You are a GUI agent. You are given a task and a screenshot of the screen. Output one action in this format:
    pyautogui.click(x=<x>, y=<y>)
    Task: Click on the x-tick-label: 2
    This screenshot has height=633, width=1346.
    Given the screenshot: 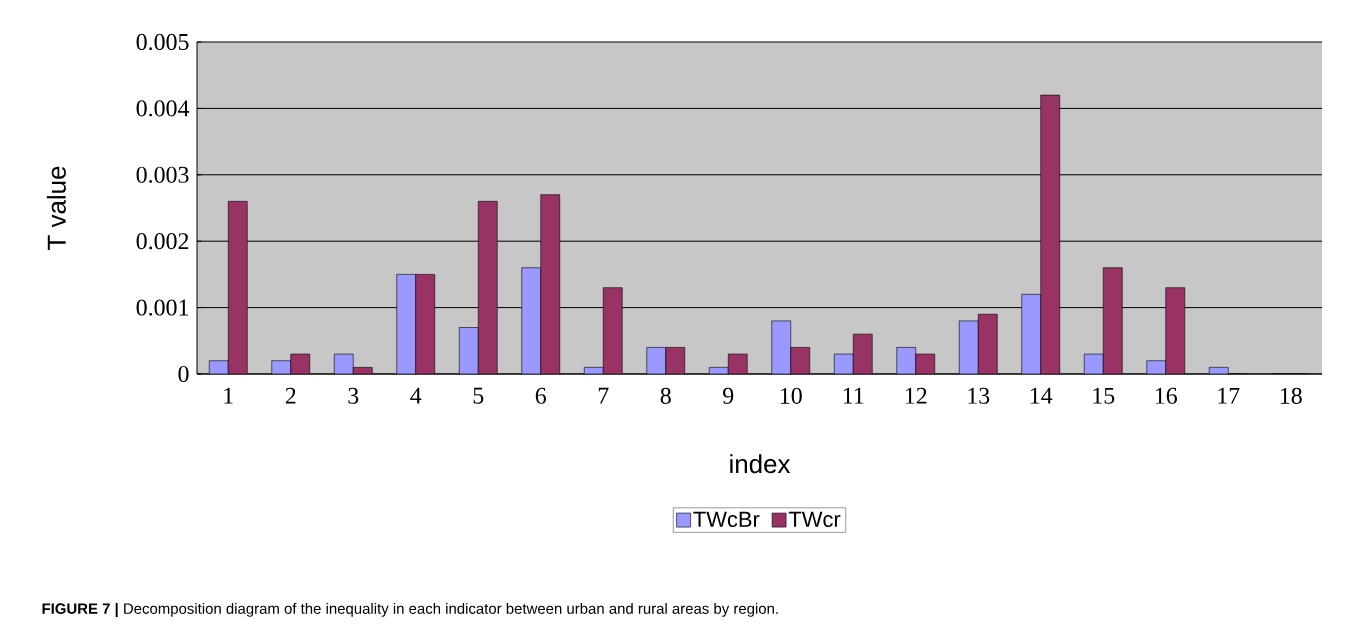 What is the action you would take?
    pyautogui.click(x=290, y=395)
    